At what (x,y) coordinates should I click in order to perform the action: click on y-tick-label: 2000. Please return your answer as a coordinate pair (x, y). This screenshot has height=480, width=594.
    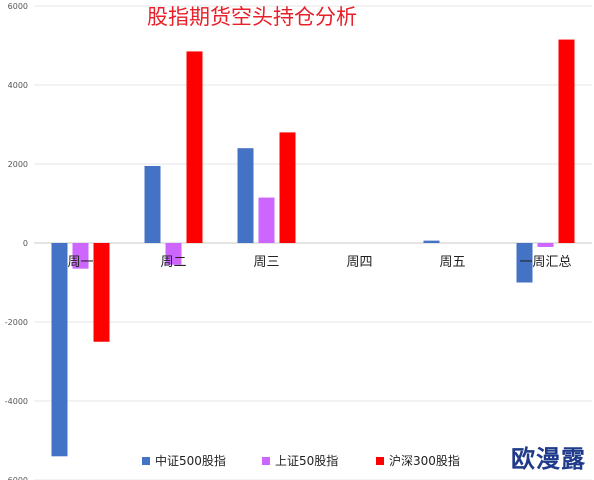
    Looking at the image, I should click on (18, 164).